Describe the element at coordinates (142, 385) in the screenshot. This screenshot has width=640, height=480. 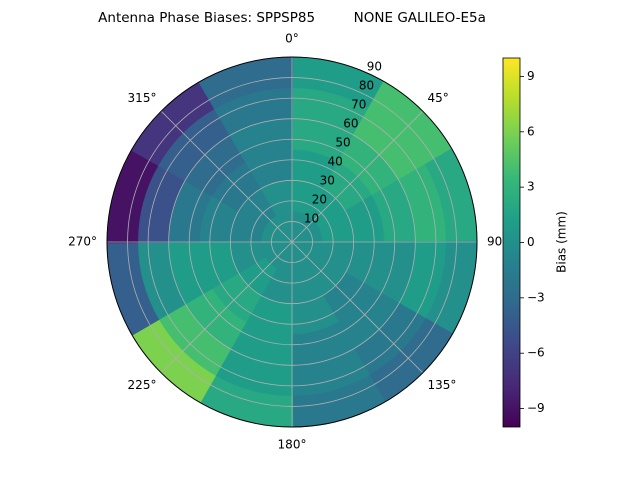
I see `theta-tick-label: 225°` at that location.